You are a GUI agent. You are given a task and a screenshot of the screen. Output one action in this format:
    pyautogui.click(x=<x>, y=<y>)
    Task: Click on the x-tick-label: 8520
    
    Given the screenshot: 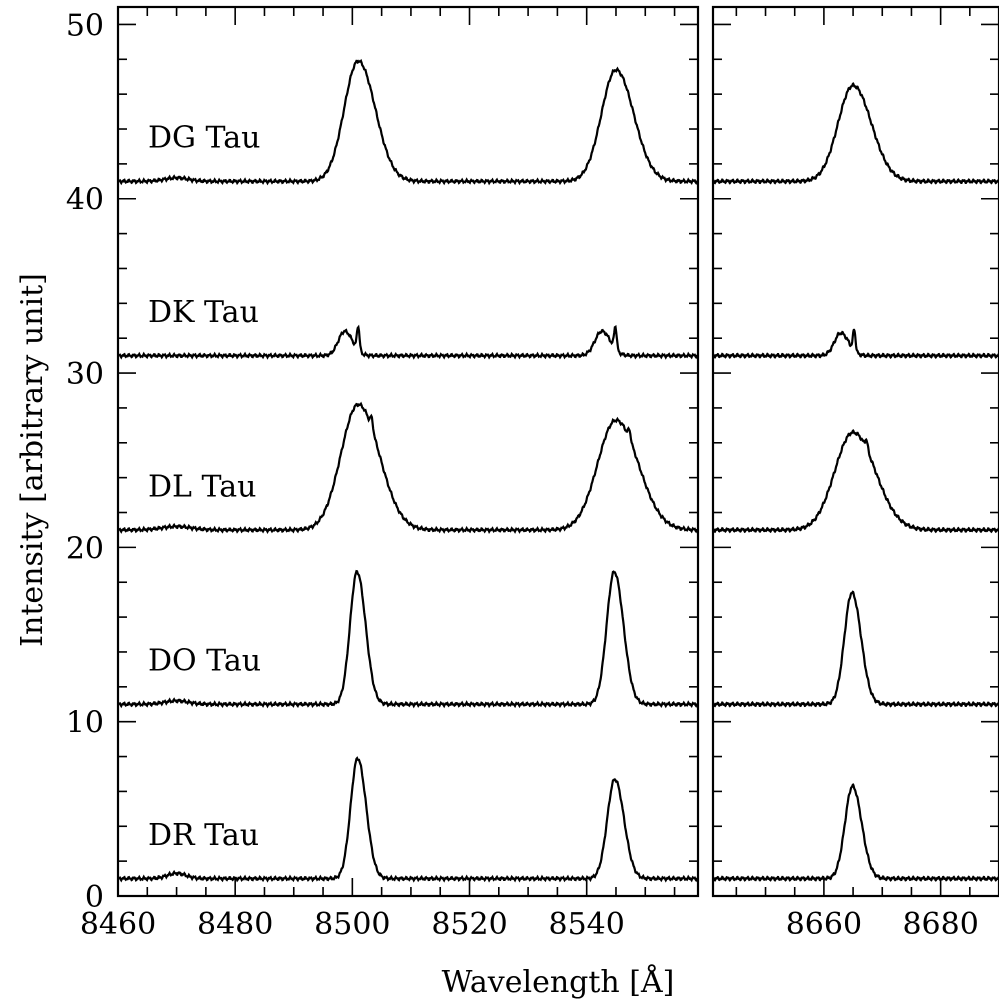 What is the action you would take?
    pyautogui.click(x=469, y=924)
    